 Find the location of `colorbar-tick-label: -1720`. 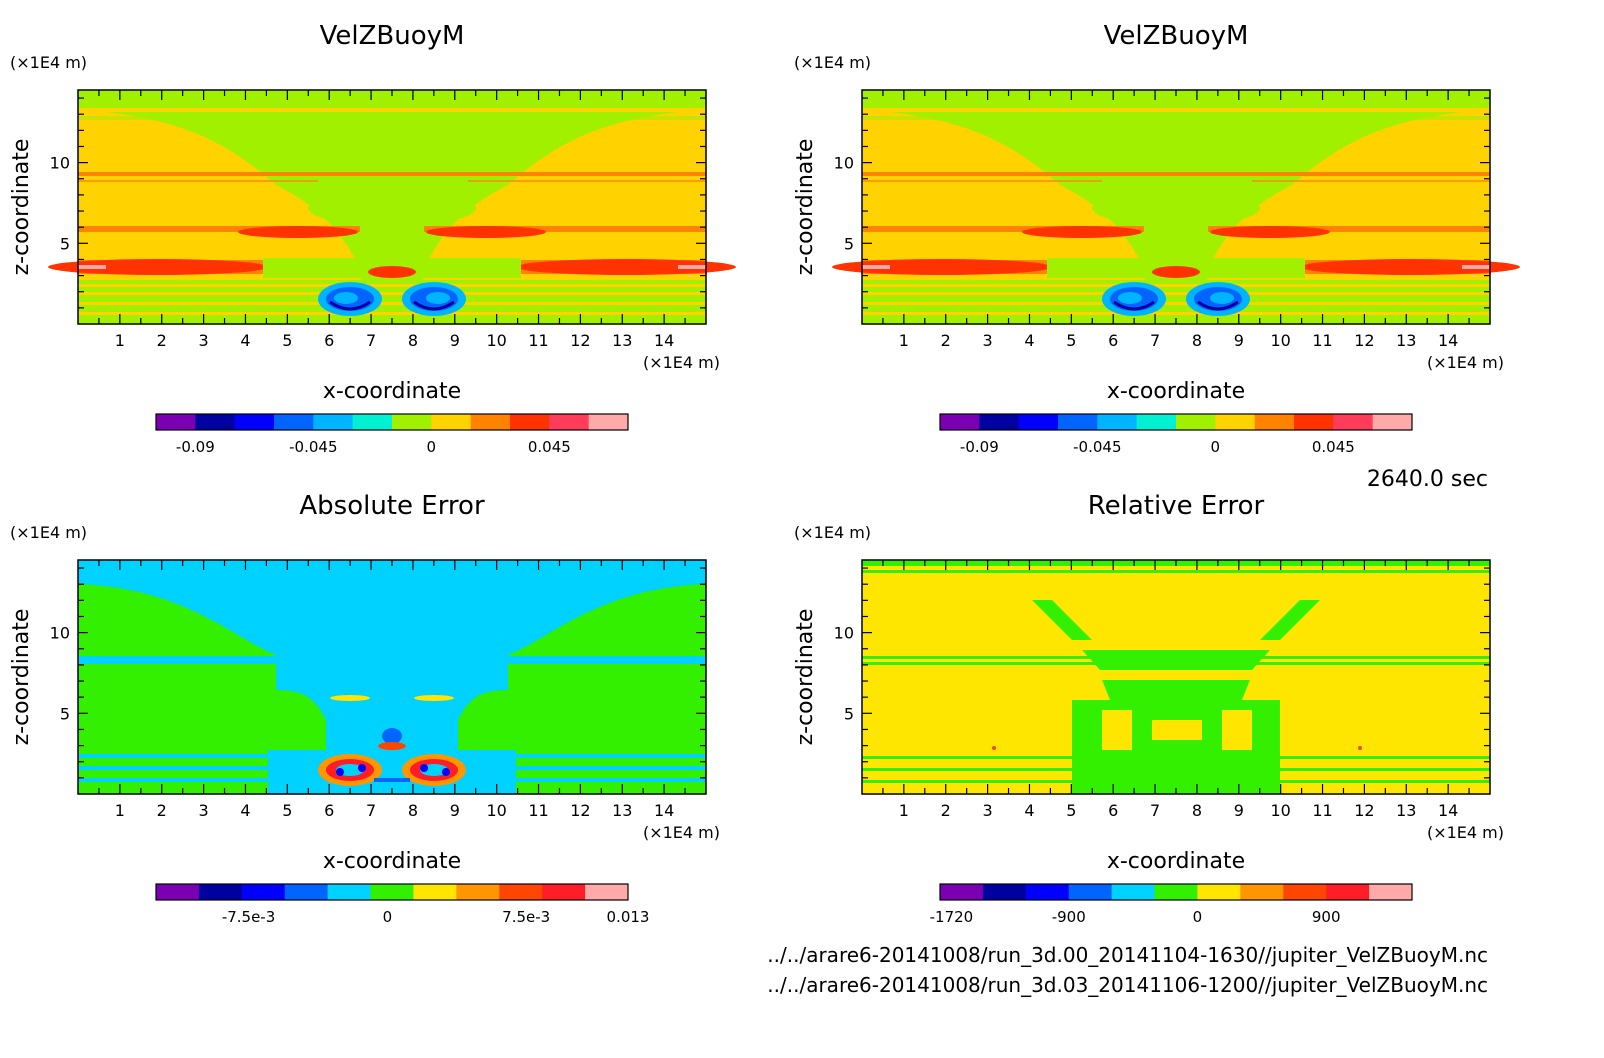

colorbar-tick-label: -1720 is located at coordinates (952, 917).